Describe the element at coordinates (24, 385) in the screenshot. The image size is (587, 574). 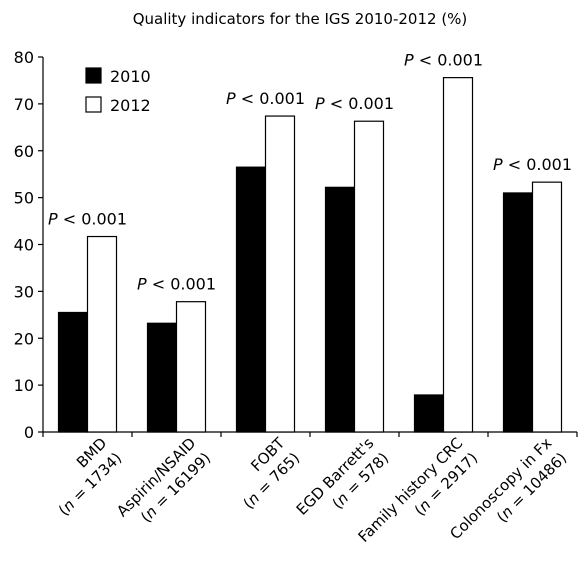
I see `y-tick-label: 10` at that location.